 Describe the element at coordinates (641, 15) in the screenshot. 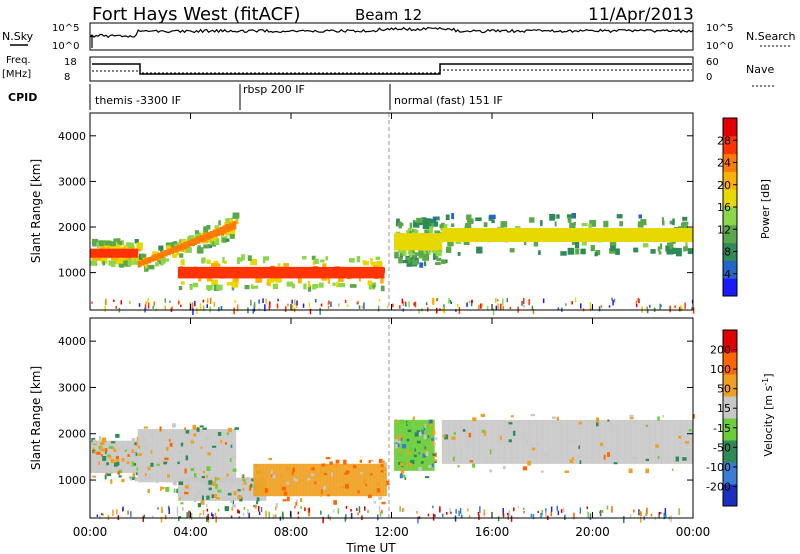

I see `date-title: 11/Apr/2013` at that location.